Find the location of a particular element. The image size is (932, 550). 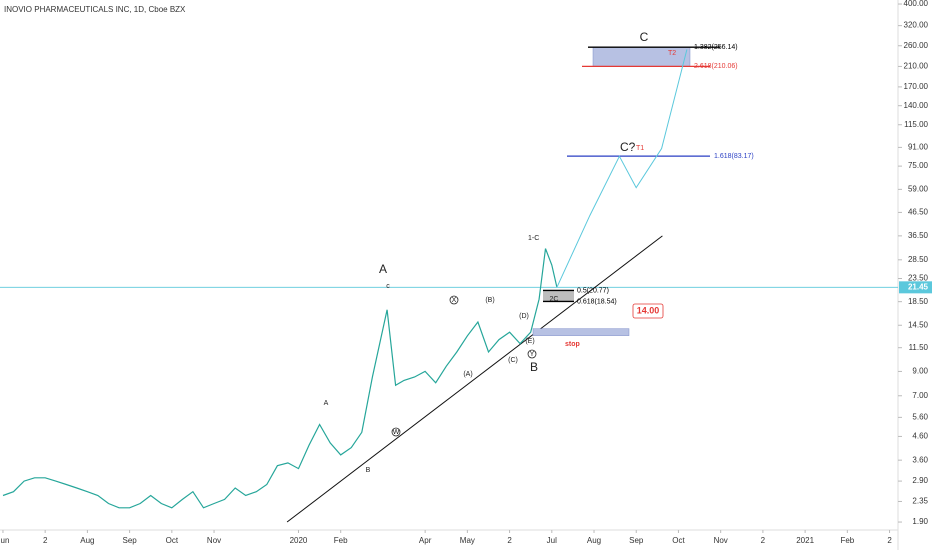

y-tick-label: 400.00 is located at coordinates (916, 4).